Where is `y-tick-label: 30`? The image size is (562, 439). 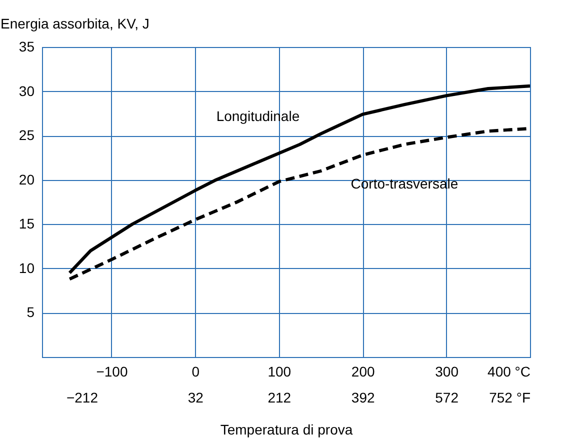 y-tick-label: 30 is located at coordinates (26, 90).